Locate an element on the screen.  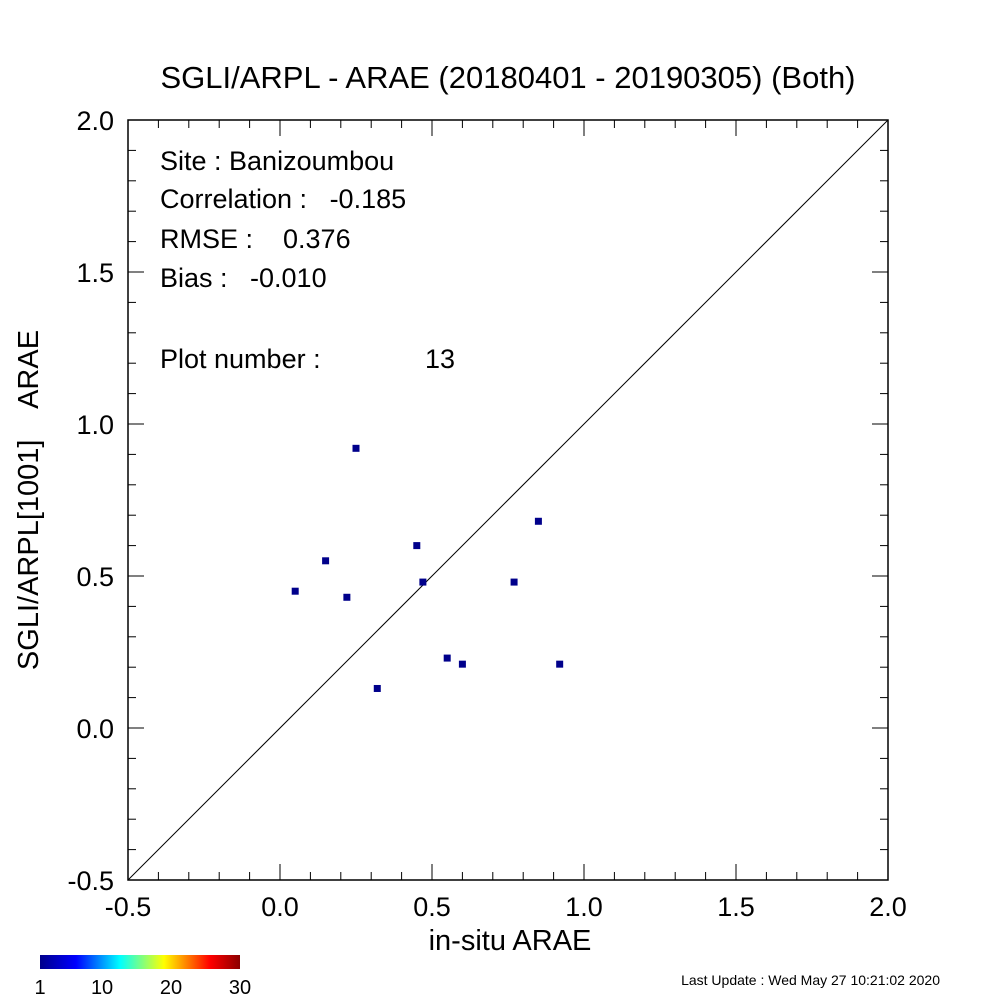
x-tick-label: 1.0 is located at coordinates (584, 907).